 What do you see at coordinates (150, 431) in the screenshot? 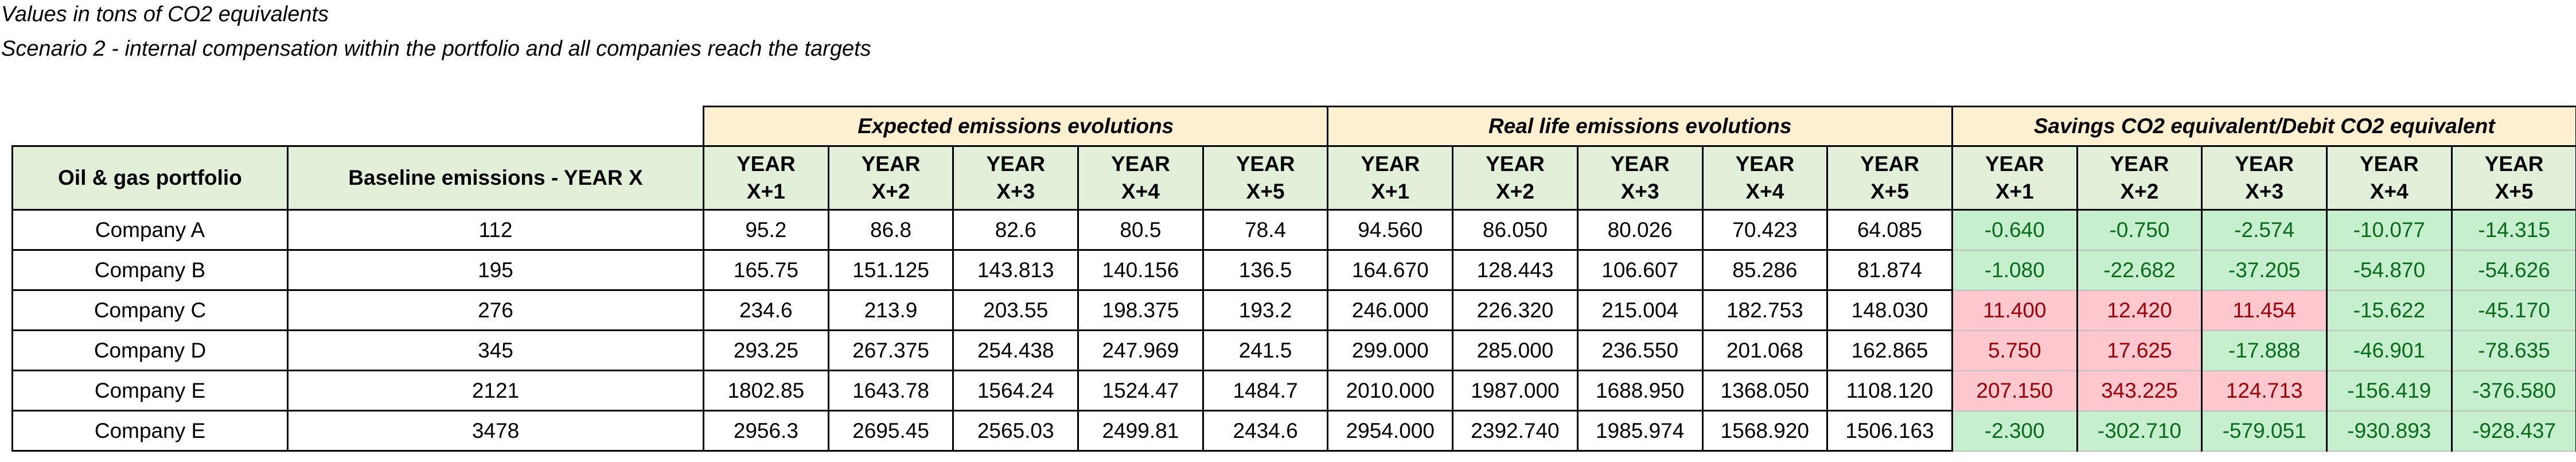
I see `company-cell: Company E` at bounding box center [150, 431].